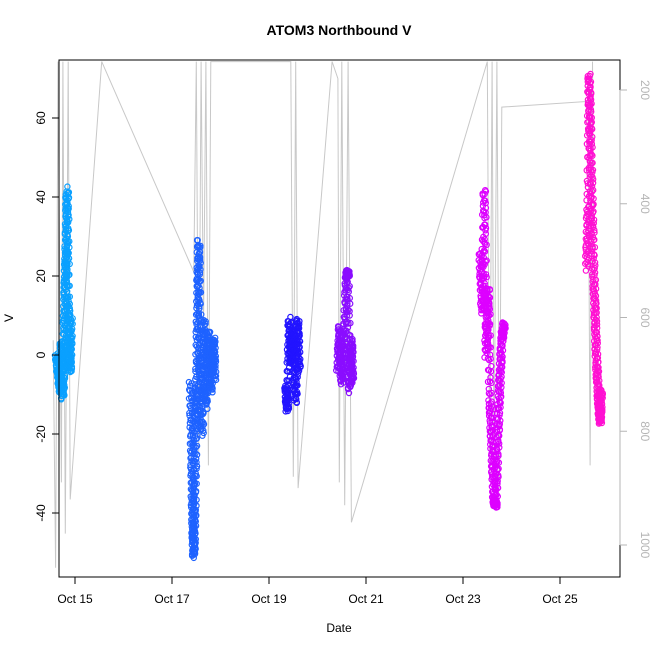  What do you see at coordinates (560, 599) in the screenshot?
I see `x-tick-label: Oct 25` at bounding box center [560, 599].